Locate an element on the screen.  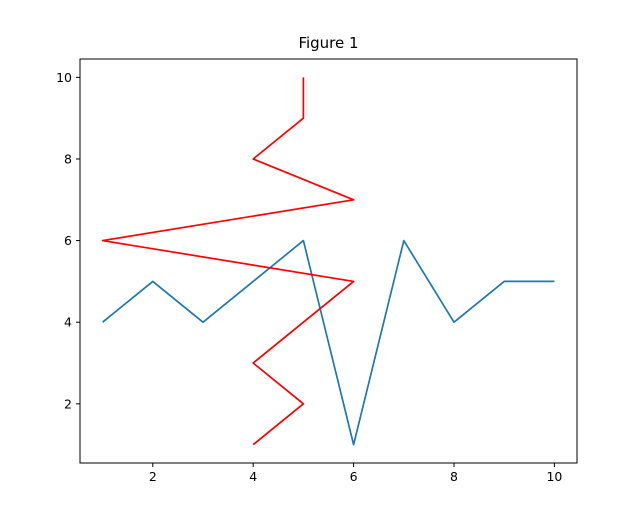
y-tick-label: 6 is located at coordinates (68, 240).